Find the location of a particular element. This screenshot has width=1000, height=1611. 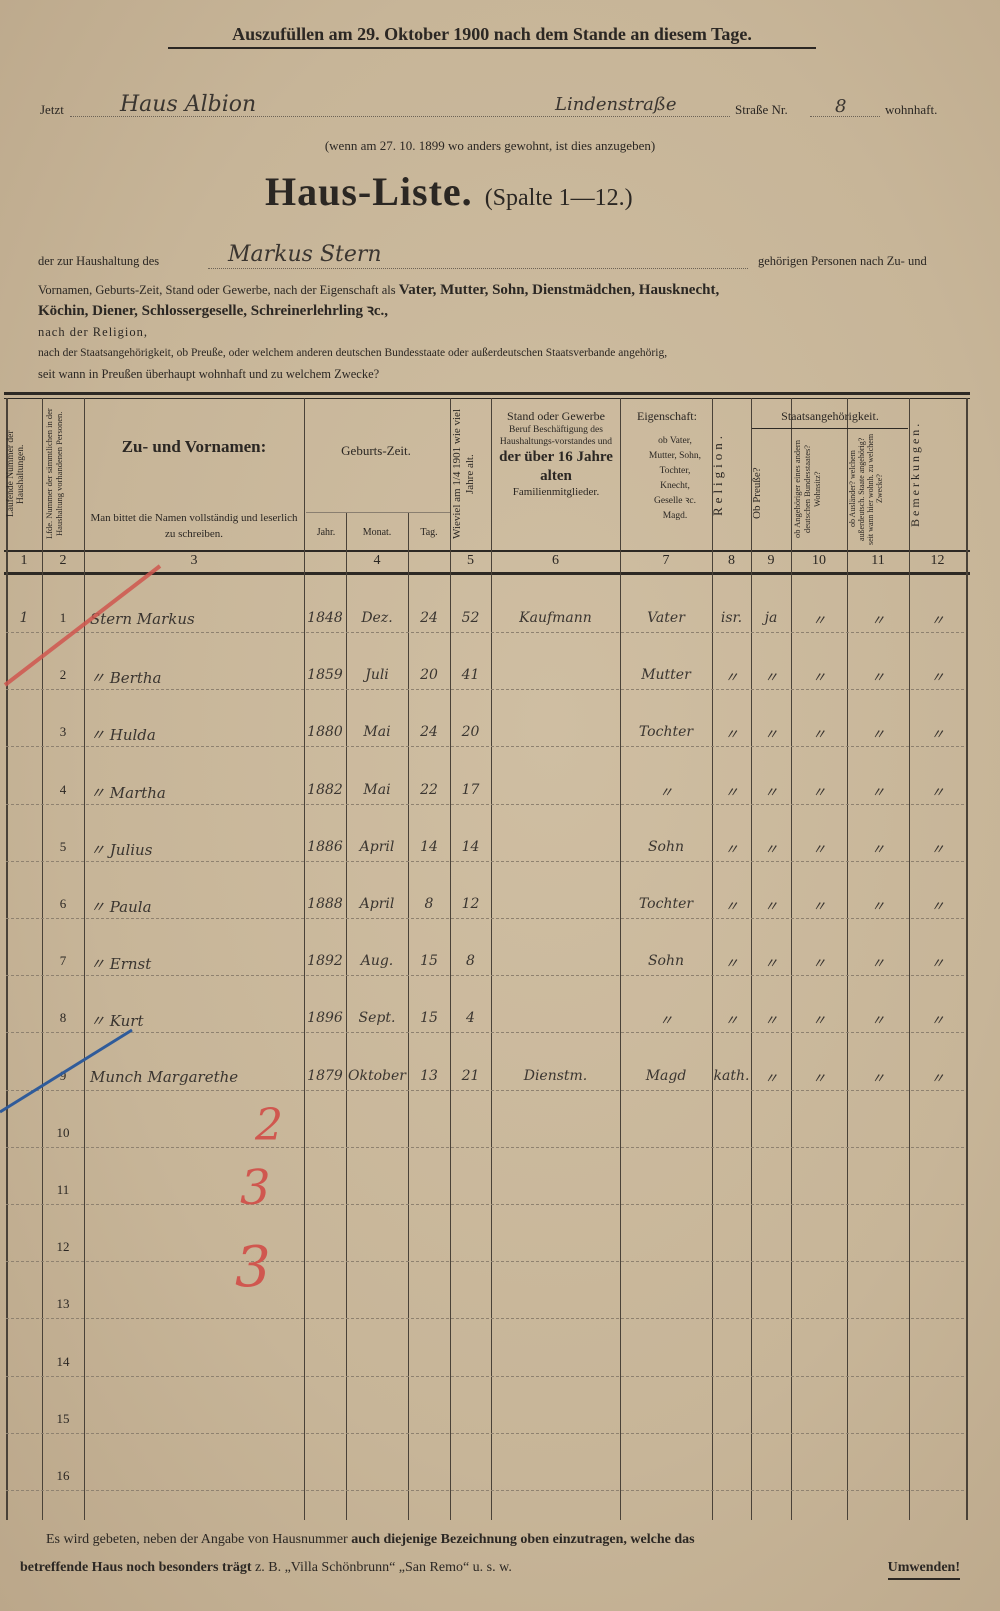

column-number: 3 is located at coordinates (194, 560).